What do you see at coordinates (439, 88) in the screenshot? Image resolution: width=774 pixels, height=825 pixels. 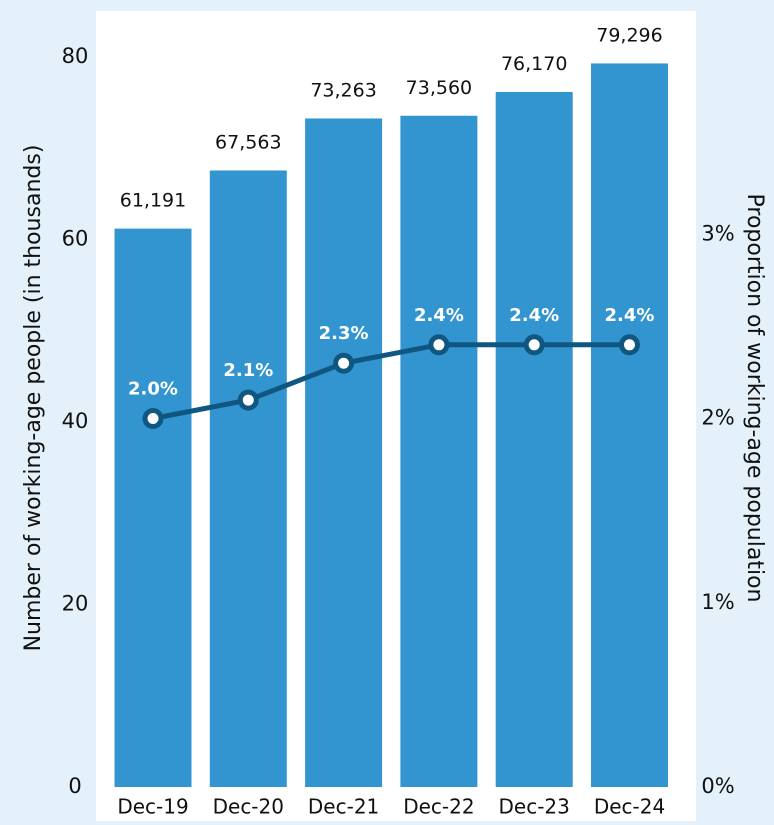 I see `bar-value-label: 73,560` at bounding box center [439, 88].